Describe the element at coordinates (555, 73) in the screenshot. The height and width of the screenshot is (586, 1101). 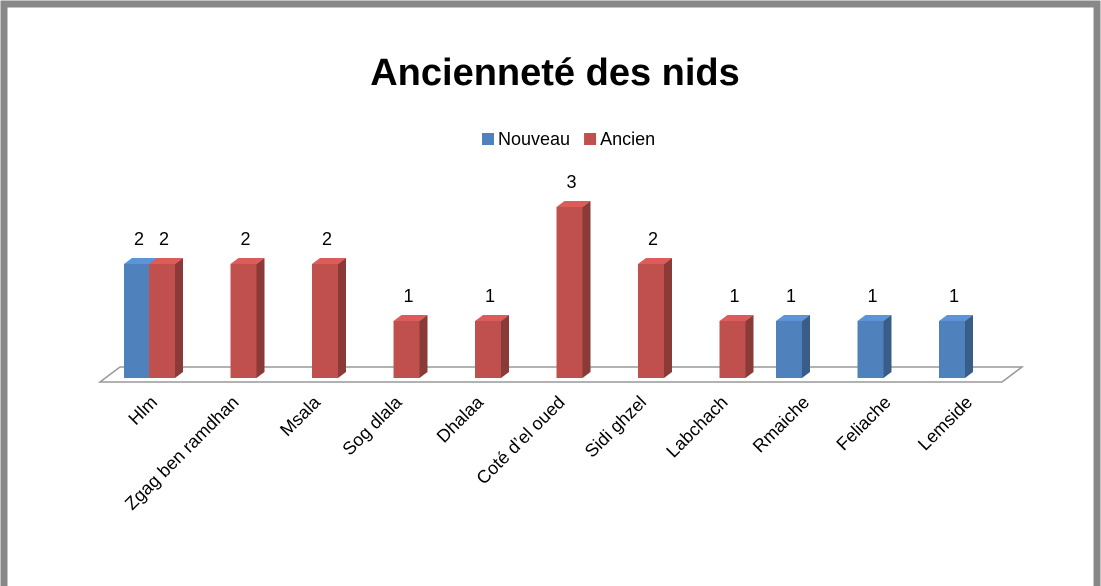
I see `chart-title: Ancienneté des nids` at that location.